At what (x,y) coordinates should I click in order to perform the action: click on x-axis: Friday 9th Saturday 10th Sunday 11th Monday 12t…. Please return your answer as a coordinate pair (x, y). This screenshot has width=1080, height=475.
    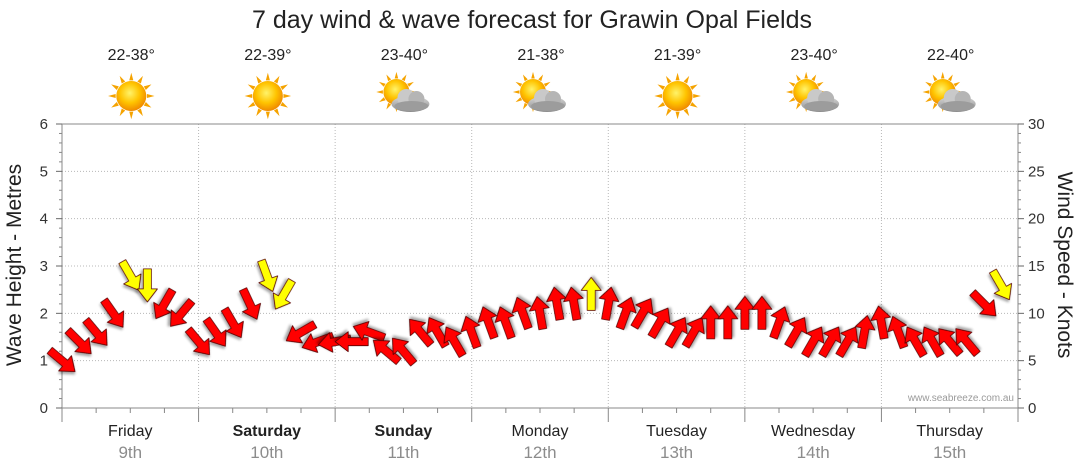
    Looking at the image, I should click on (540, 435).